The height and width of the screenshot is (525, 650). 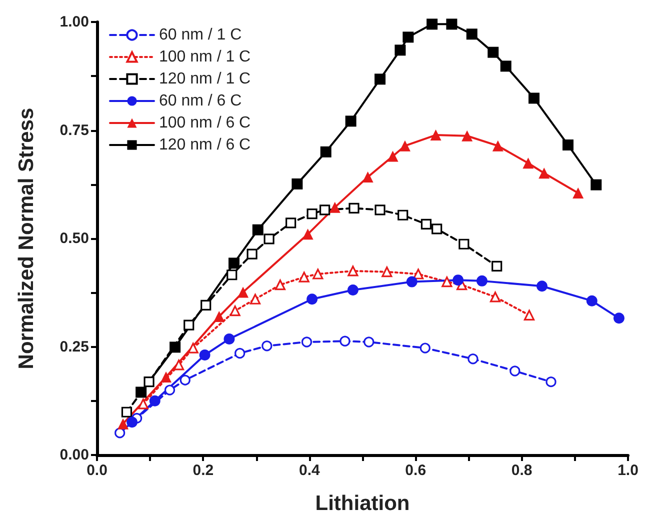 I want to click on legend-label: 120 nm / 1 C, so click(x=205, y=79).